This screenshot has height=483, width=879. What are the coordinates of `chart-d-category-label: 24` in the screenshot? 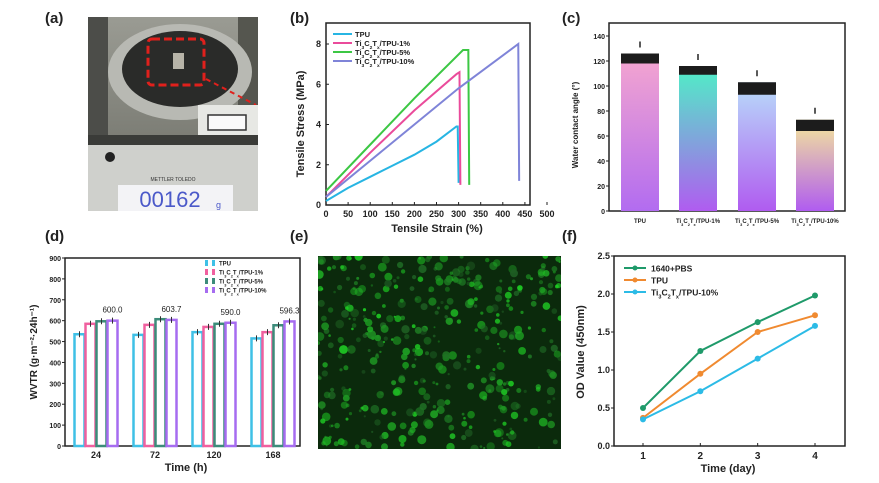 It's located at (96, 455).